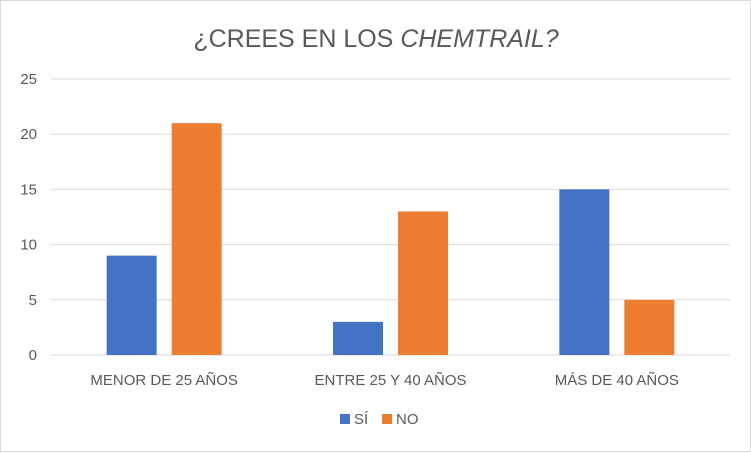 The width and height of the screenshot is (751, 453). What do you see at coordinates (479, 39) in the screenshot?
I see `chart-title-emphasis: CHEMTRAIL?` at bounding box center [479, 39].